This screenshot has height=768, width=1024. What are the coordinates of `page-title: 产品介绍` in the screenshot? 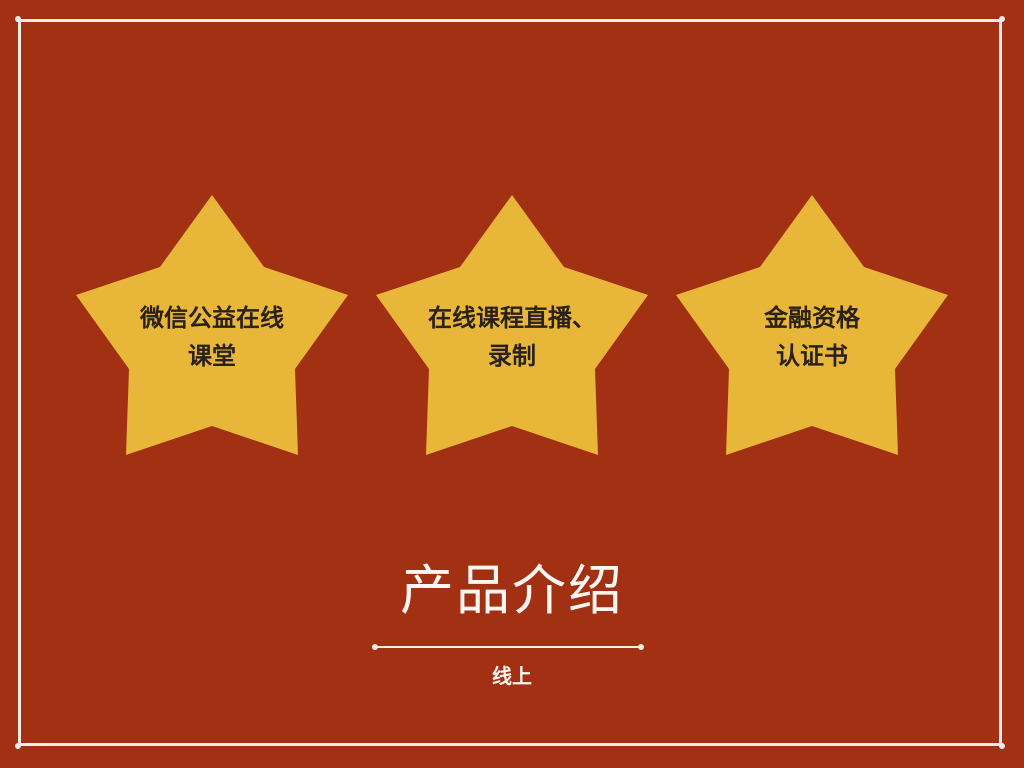 It's located at (512, 590).